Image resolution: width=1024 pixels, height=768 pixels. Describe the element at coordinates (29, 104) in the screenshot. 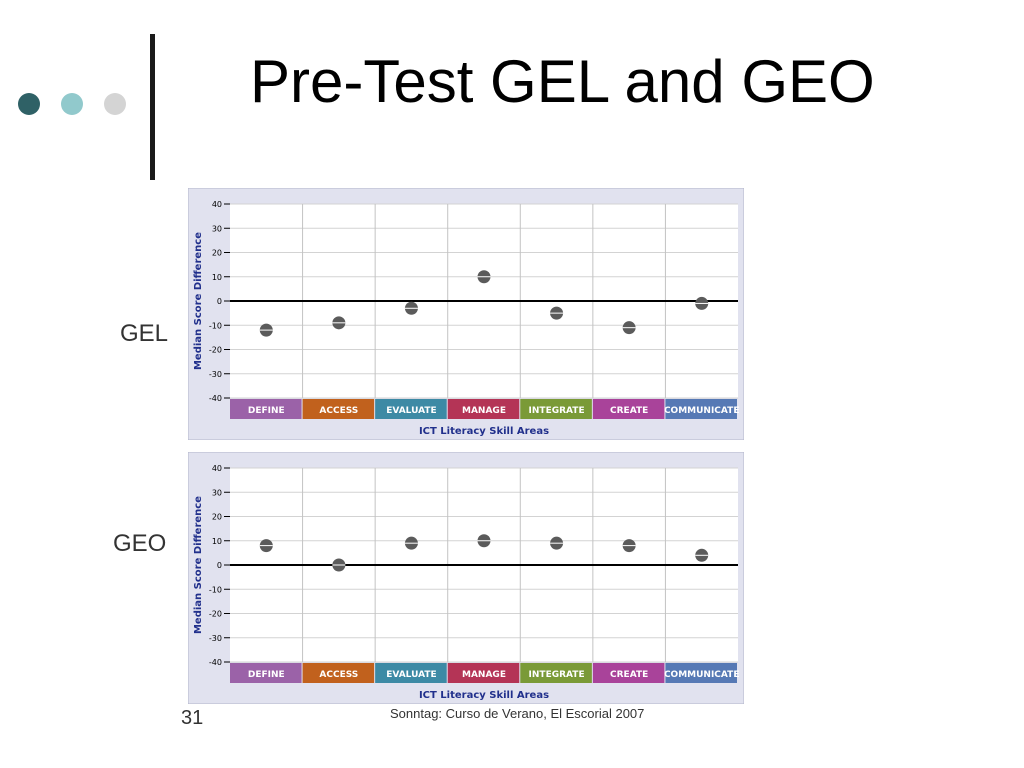

I see `decor-dot-dark` at that location.